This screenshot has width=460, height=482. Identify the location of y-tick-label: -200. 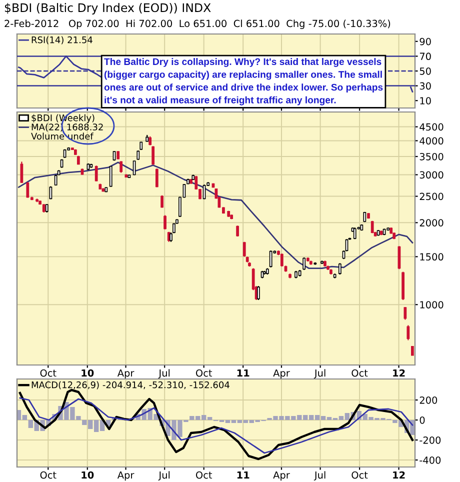
(430, 440).